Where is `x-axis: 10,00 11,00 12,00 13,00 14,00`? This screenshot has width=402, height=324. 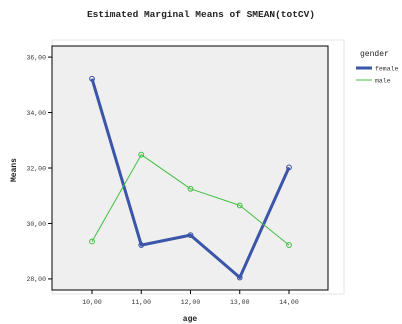
x-axis: 10,00 11,00 12,00 13,00 14,00 is located at coordinates (190, 298).